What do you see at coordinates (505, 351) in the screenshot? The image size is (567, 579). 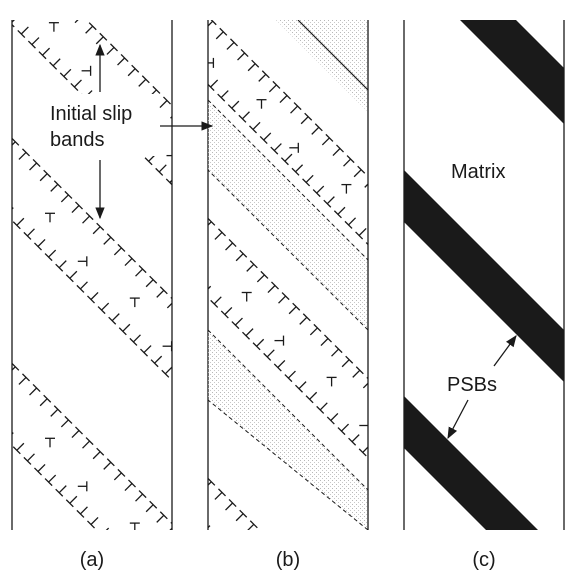 I see `arrow-to-psb-middle` at bounding box center [505, 351].